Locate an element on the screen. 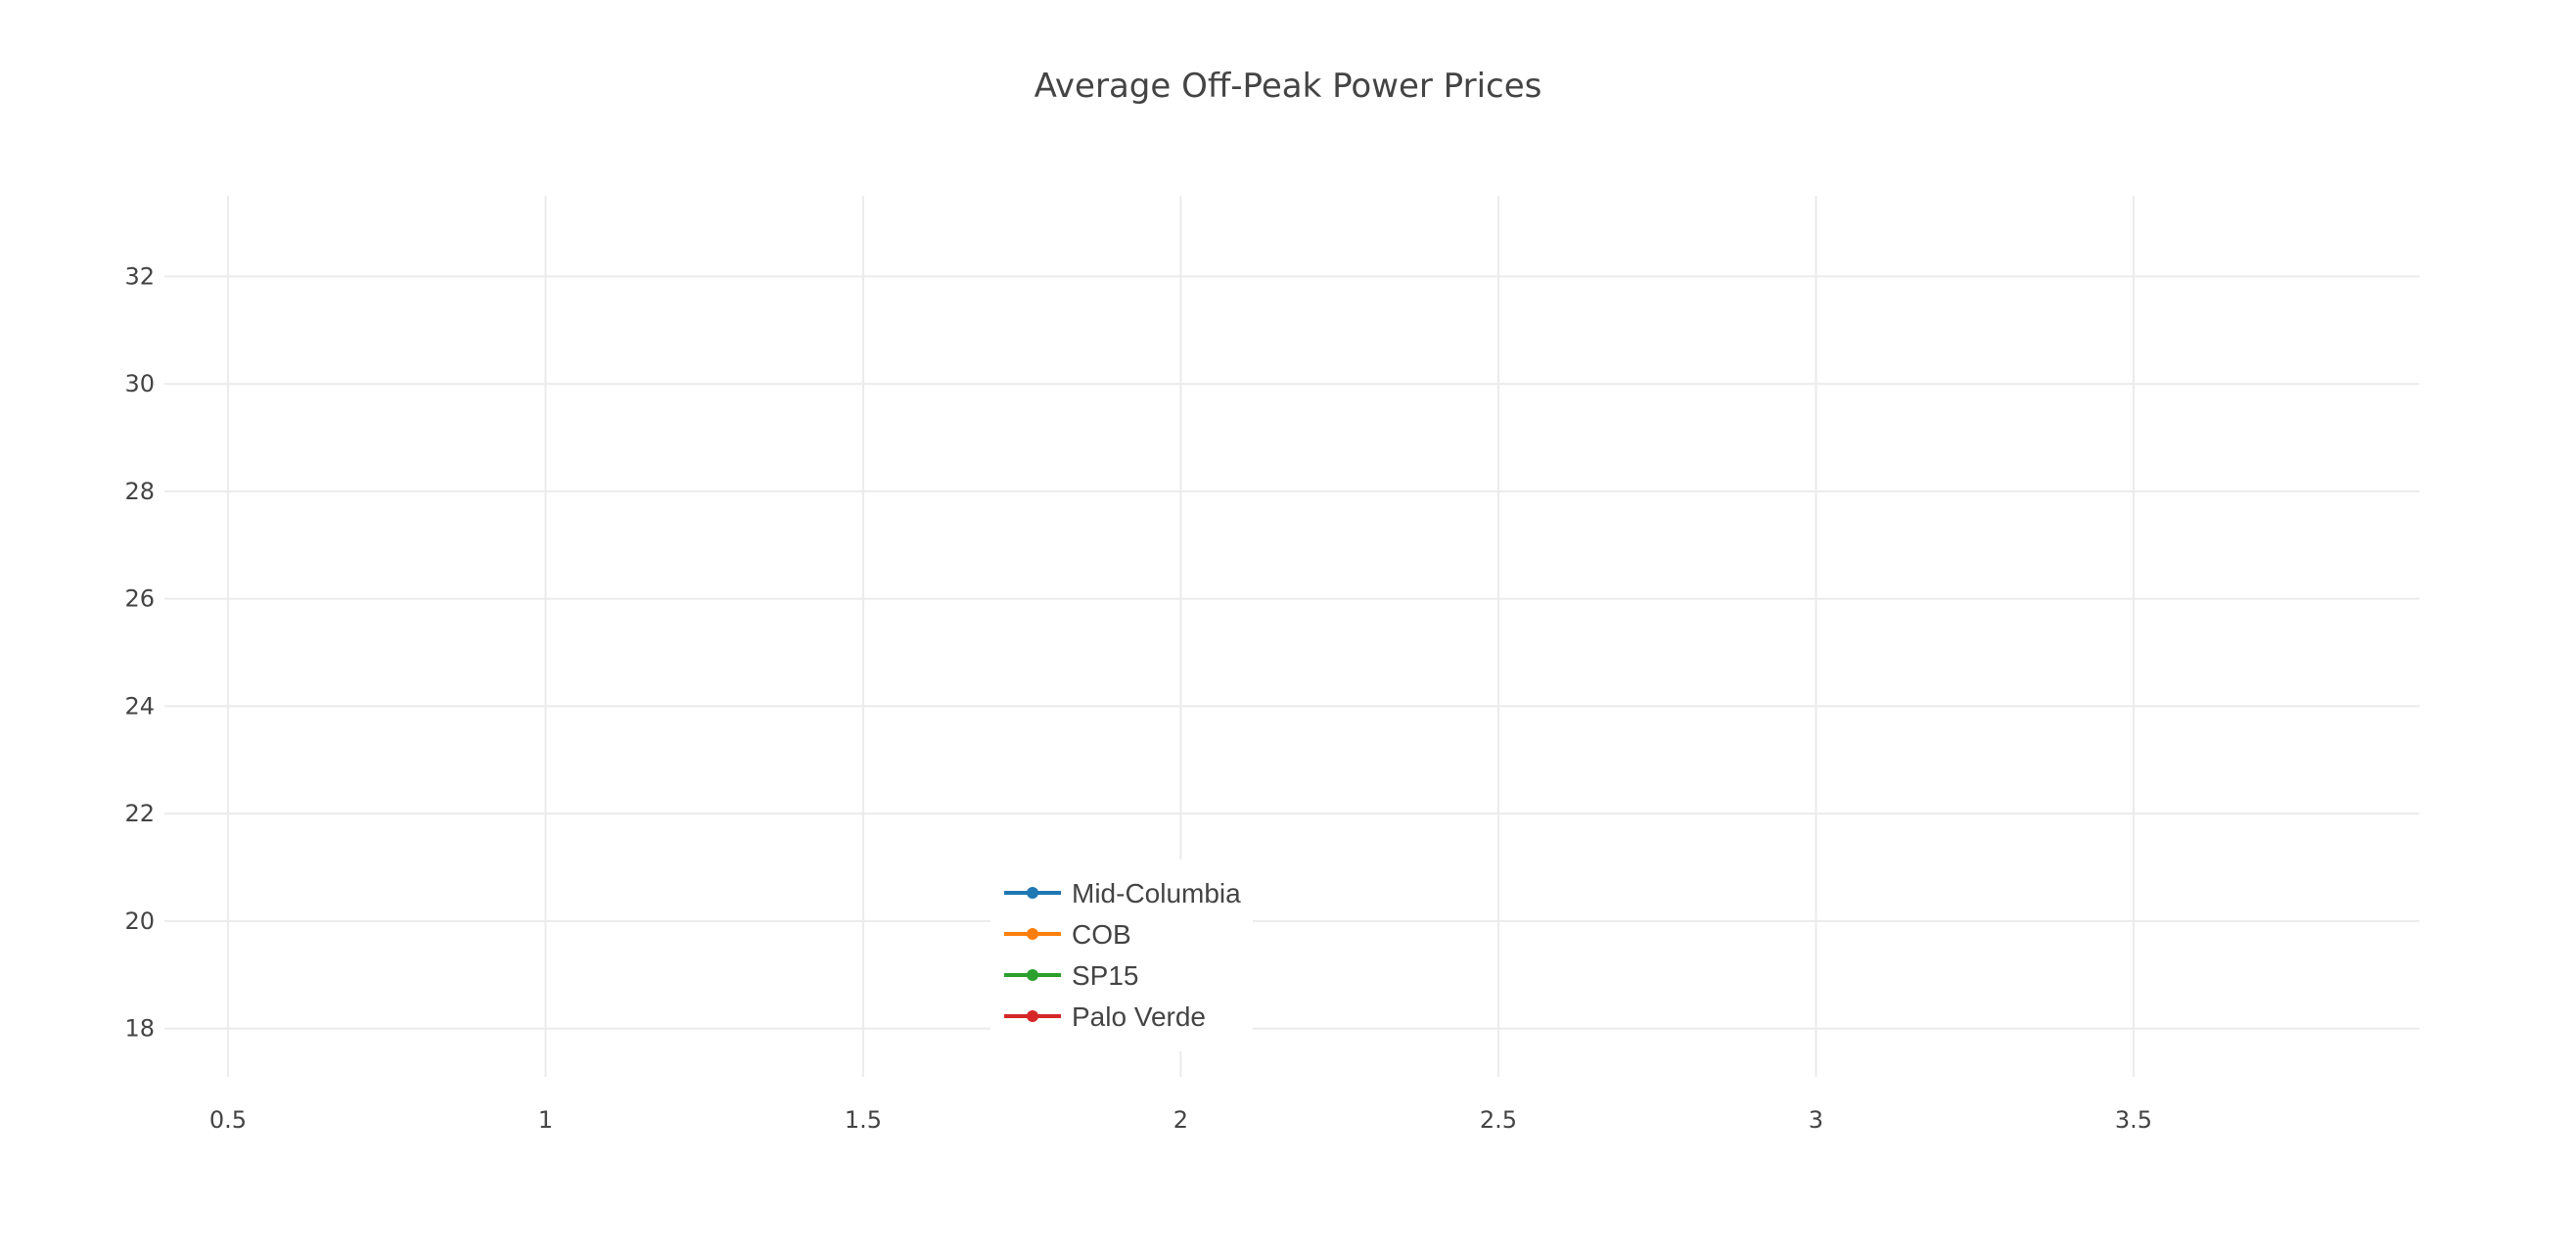  x-axis-tick-labels: 0.5 1 1.5 2 2.5 3 3.5 is located at coordinates (1180, 1120).